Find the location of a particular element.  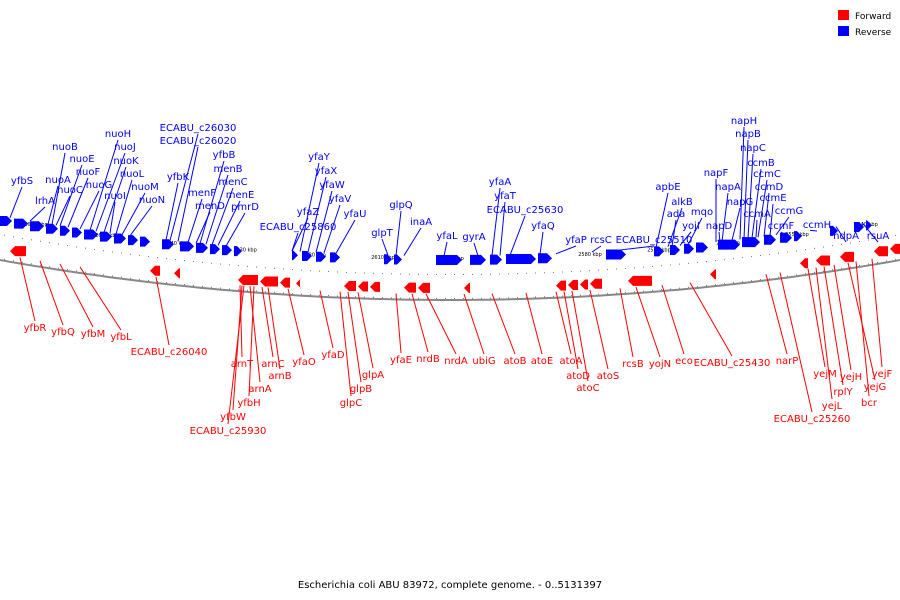

tick-label: 2620 kbp is located at coordinates (314, 255).